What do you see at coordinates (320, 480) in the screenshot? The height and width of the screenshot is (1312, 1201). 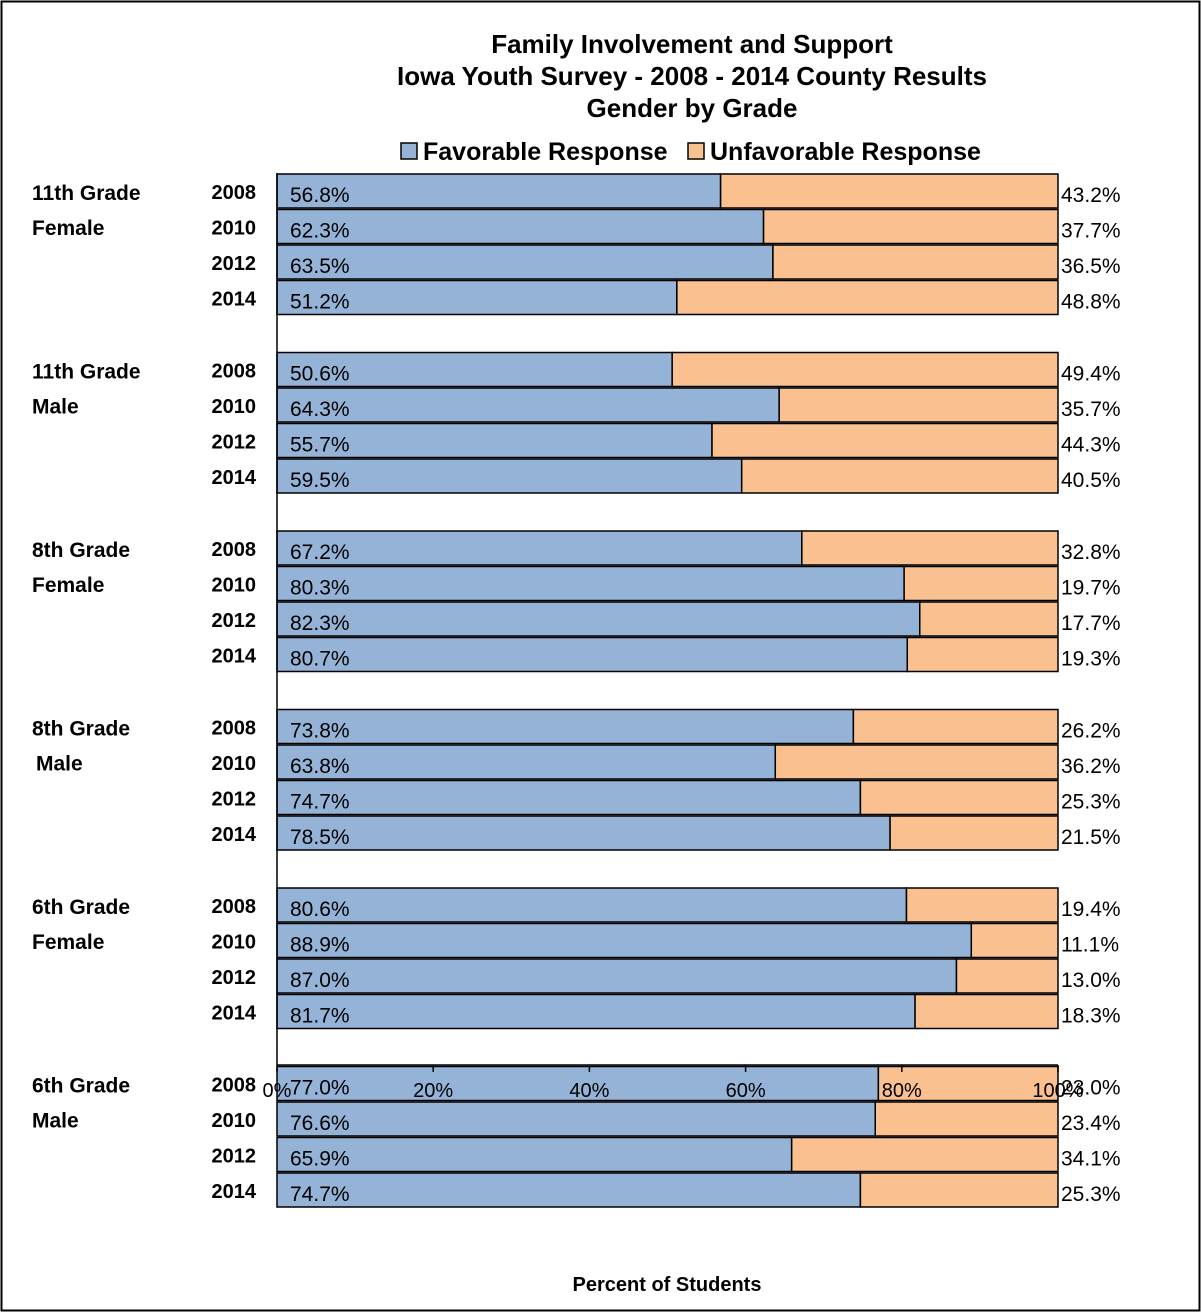 I see `data-label-favorable: 59.5%` at bounding box center [320, 480].